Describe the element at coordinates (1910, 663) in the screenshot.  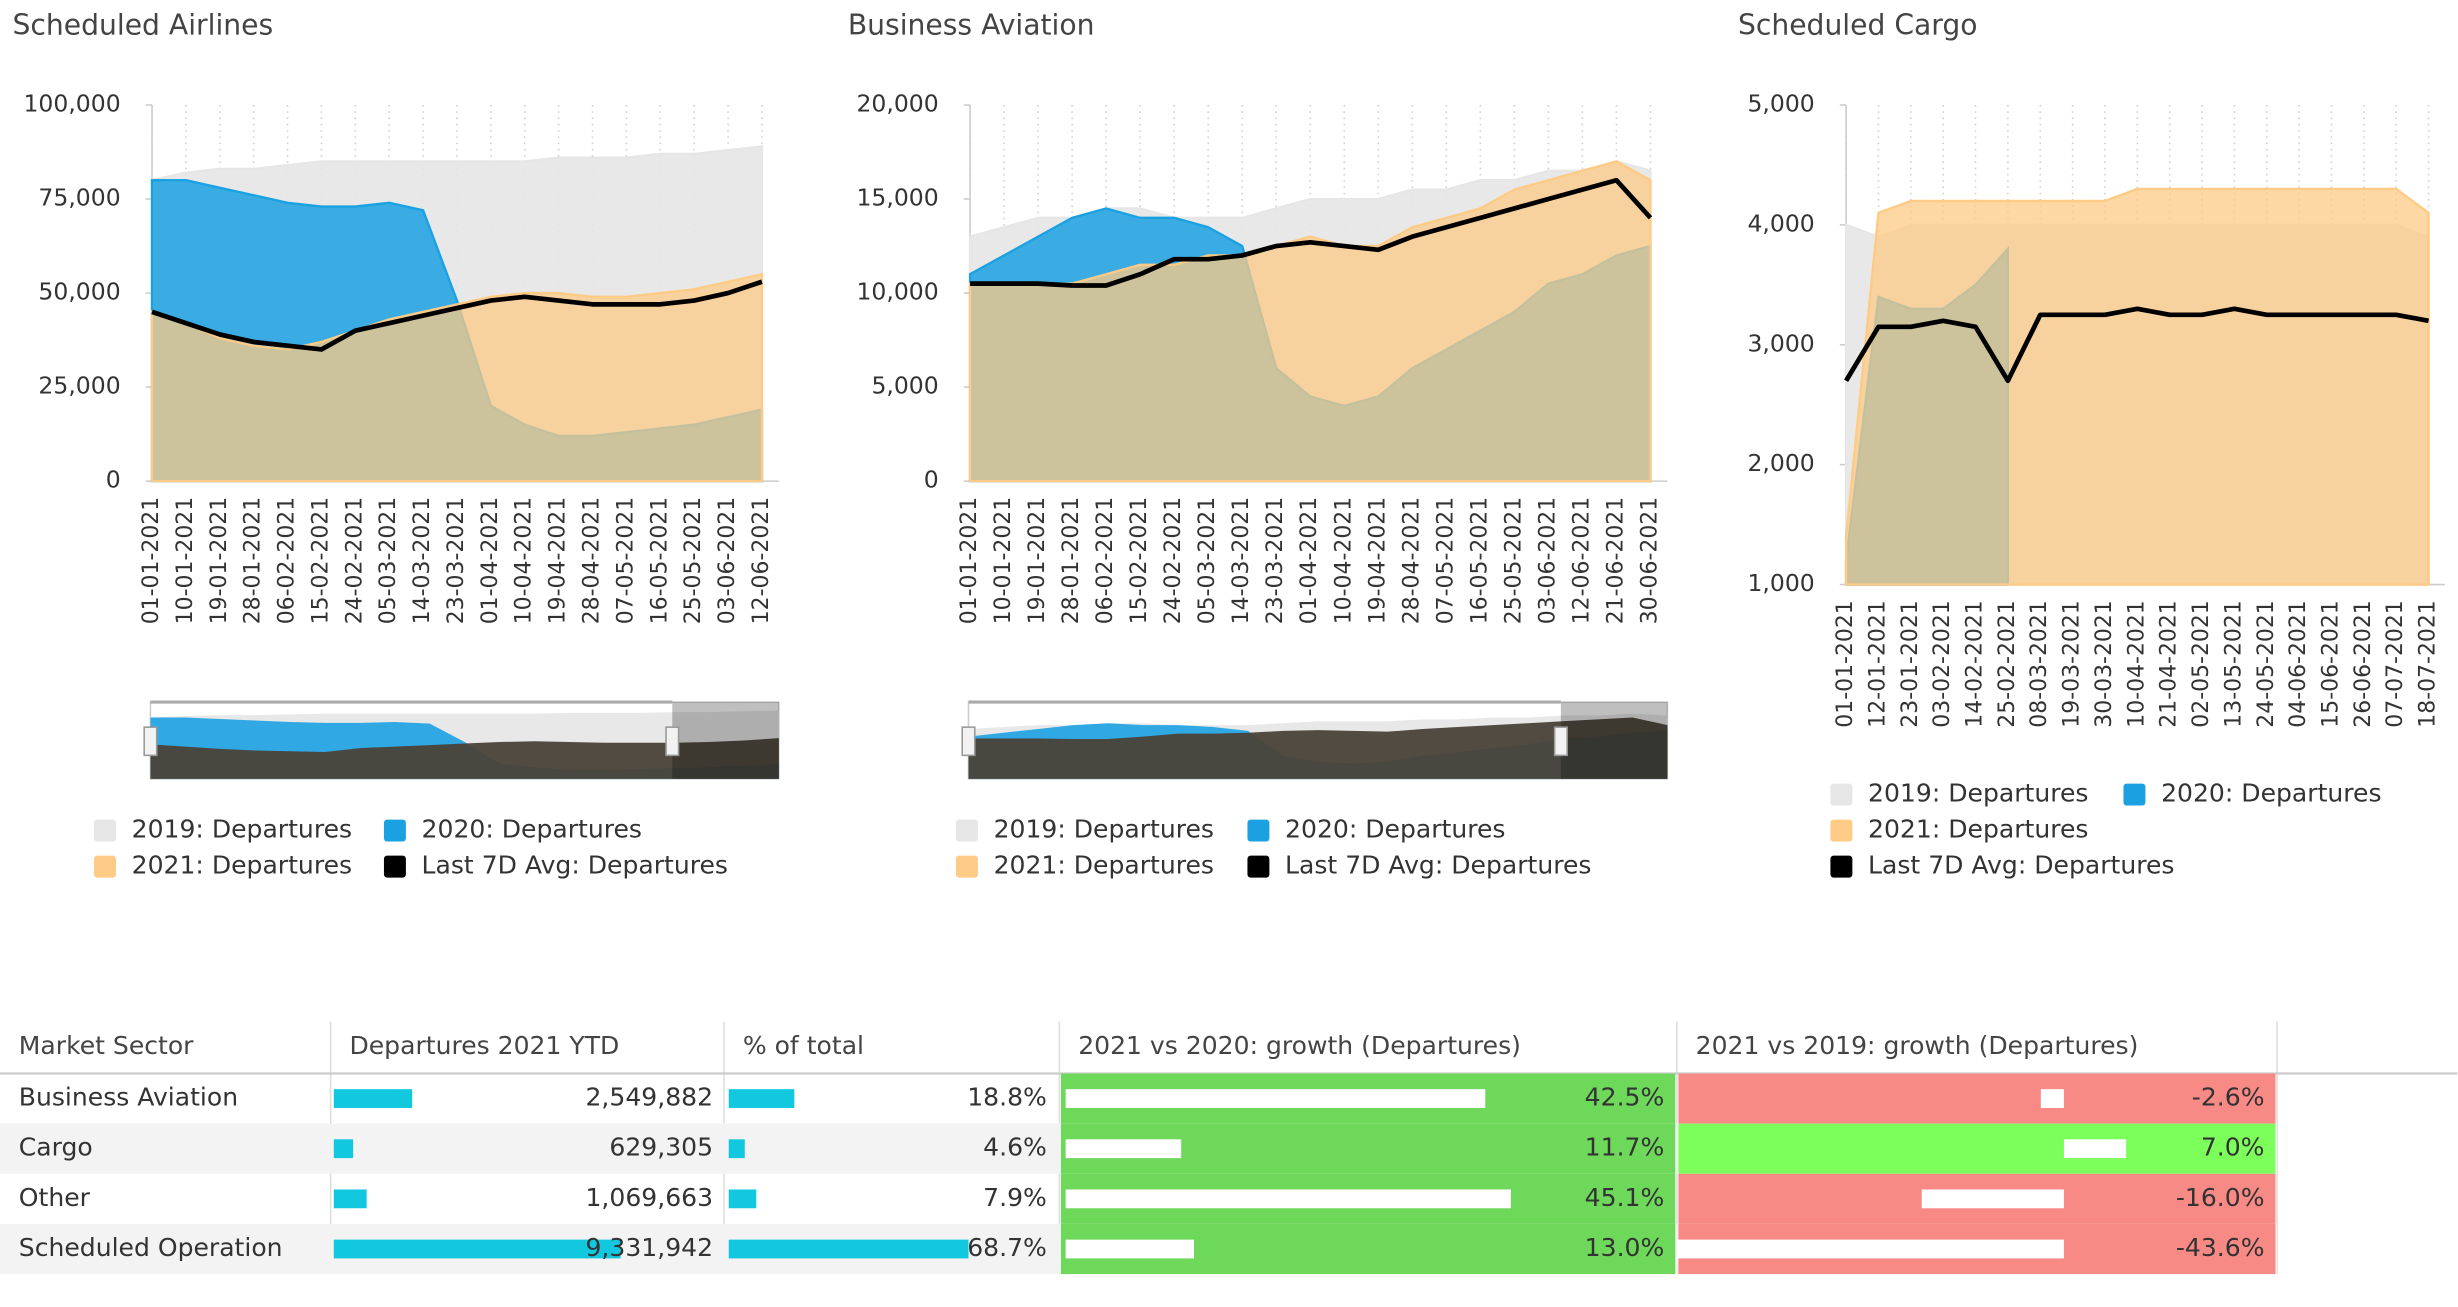
I see `x-tick-label: 23-01-2021` at that location.